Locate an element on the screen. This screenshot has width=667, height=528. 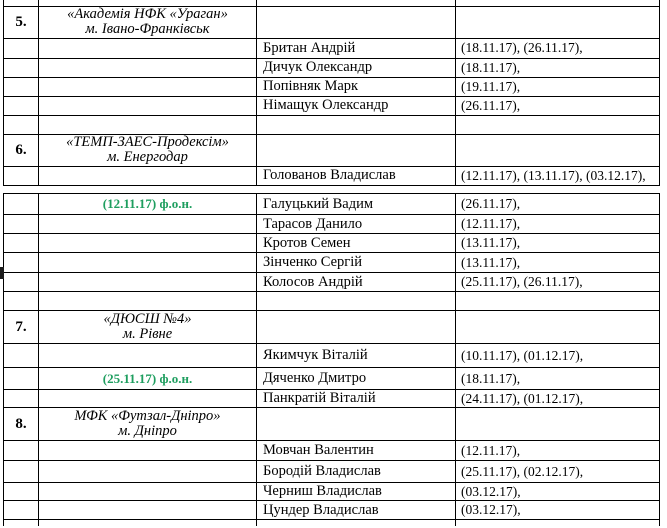
cell-dates: (26.11.17), is located at coordinates (557, 105).